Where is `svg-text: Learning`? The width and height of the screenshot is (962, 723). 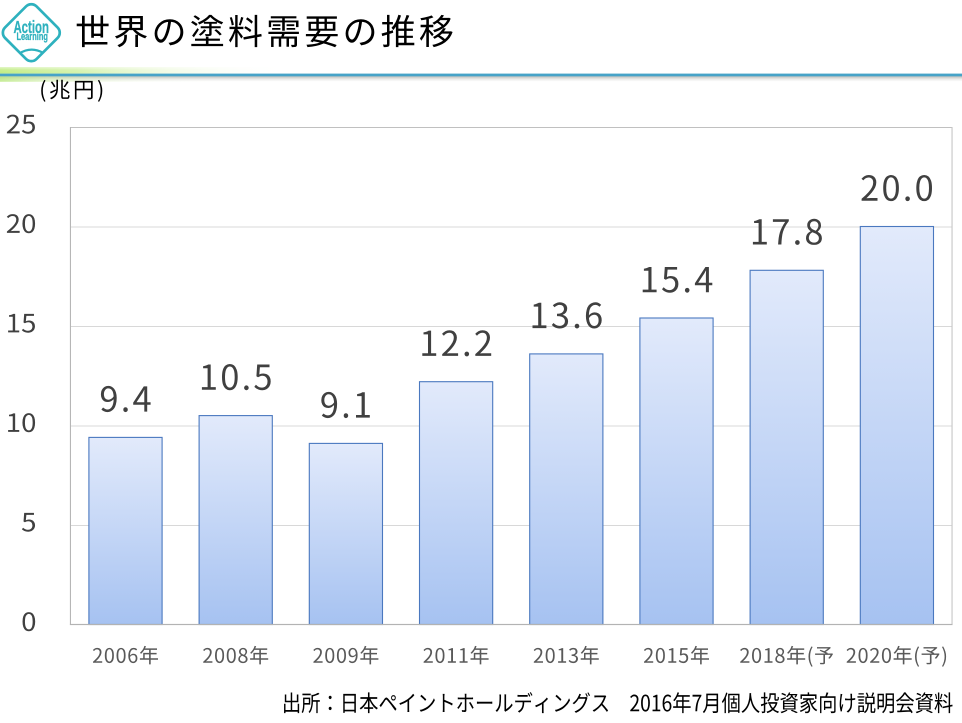
svg-text: Learning is located at coordinates (32, 37).